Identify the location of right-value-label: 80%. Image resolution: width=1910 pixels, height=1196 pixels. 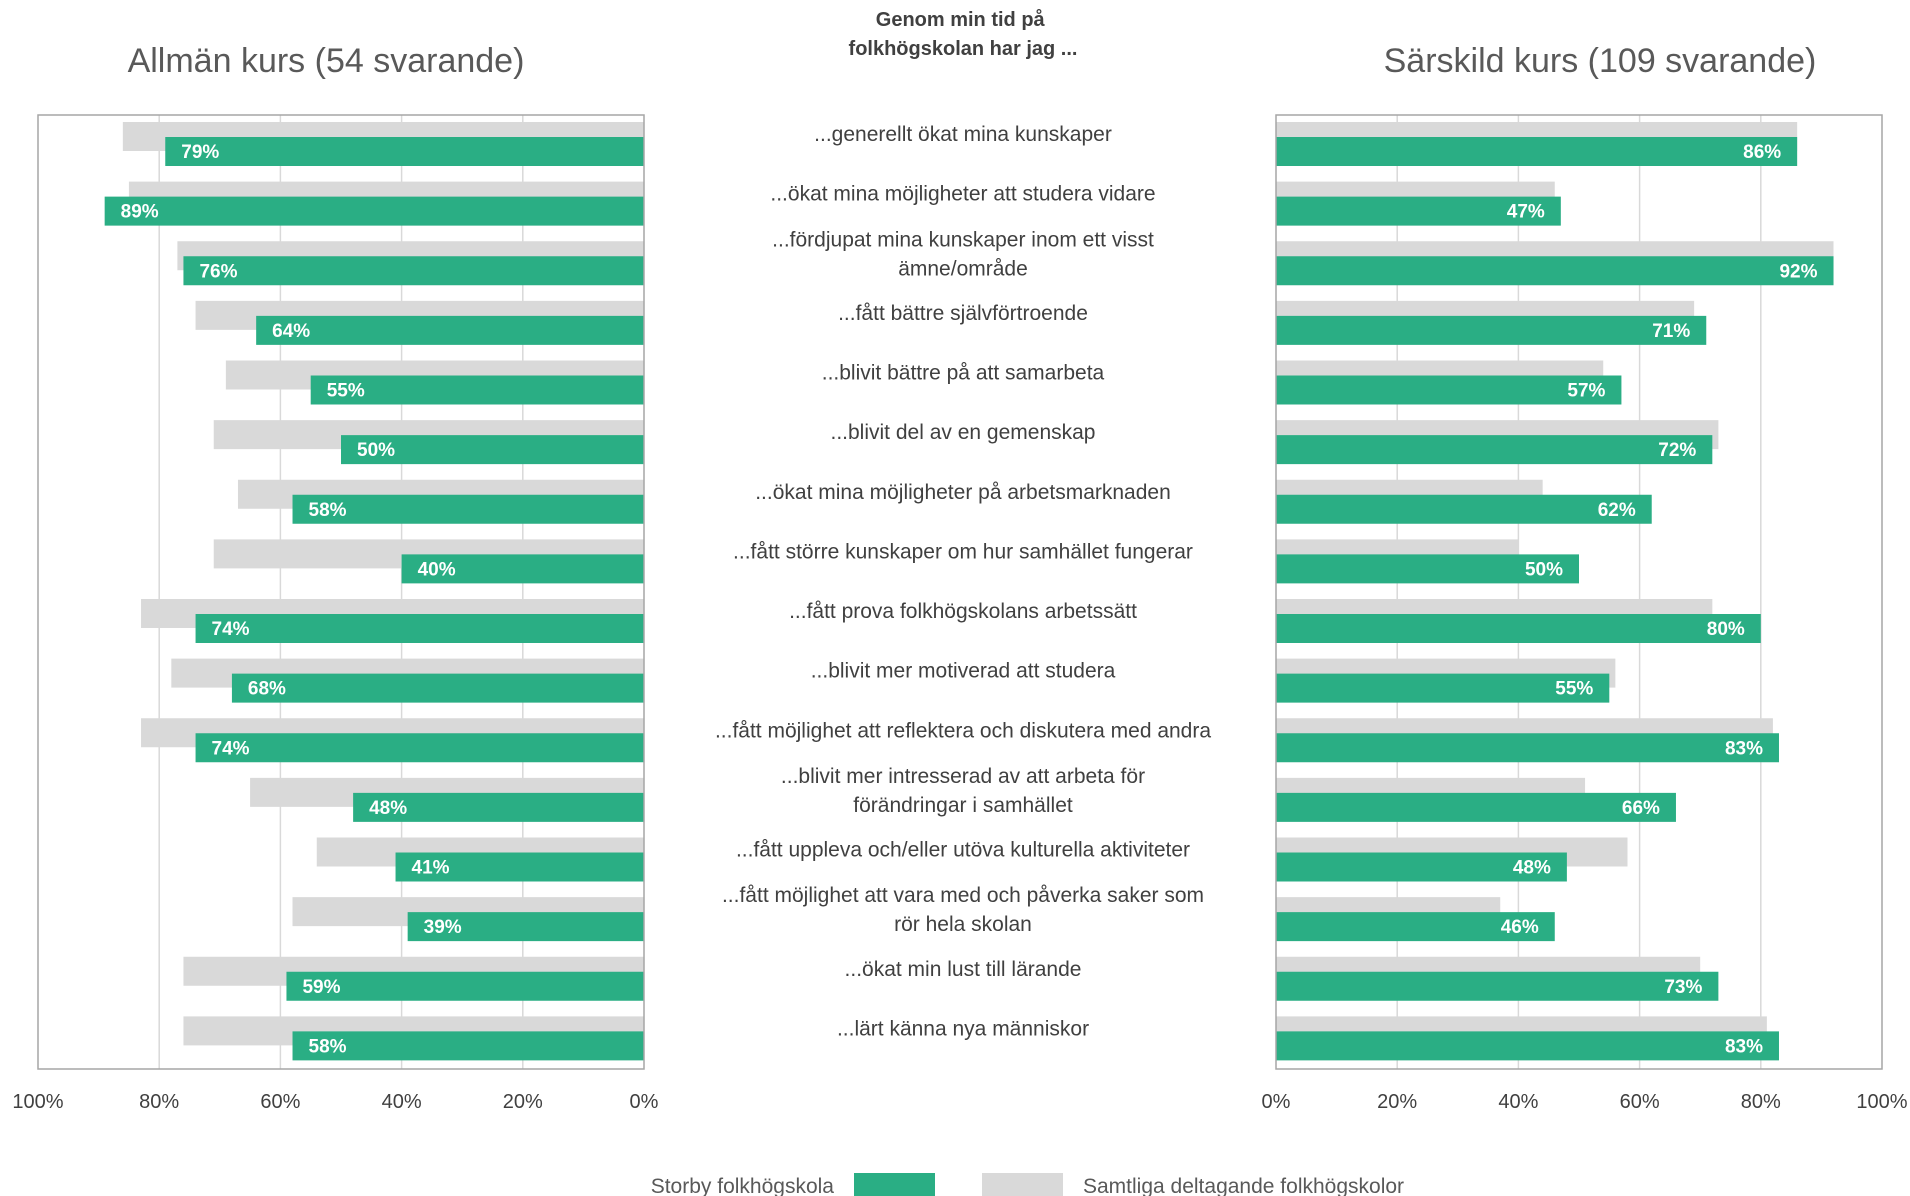
(1726, 629).